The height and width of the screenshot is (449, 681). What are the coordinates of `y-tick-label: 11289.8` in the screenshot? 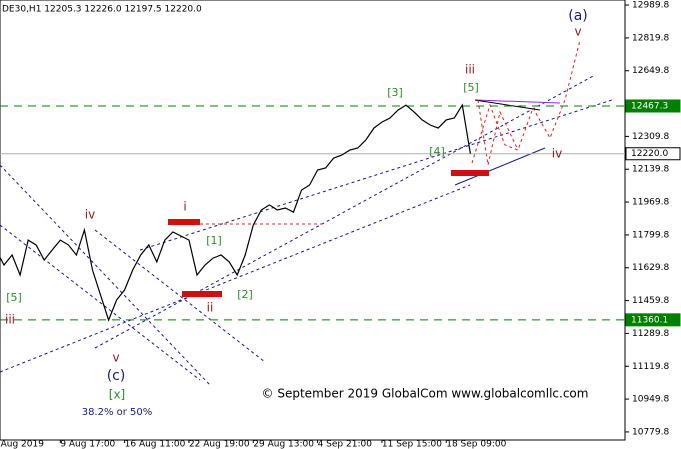 It's located at (650, 334).